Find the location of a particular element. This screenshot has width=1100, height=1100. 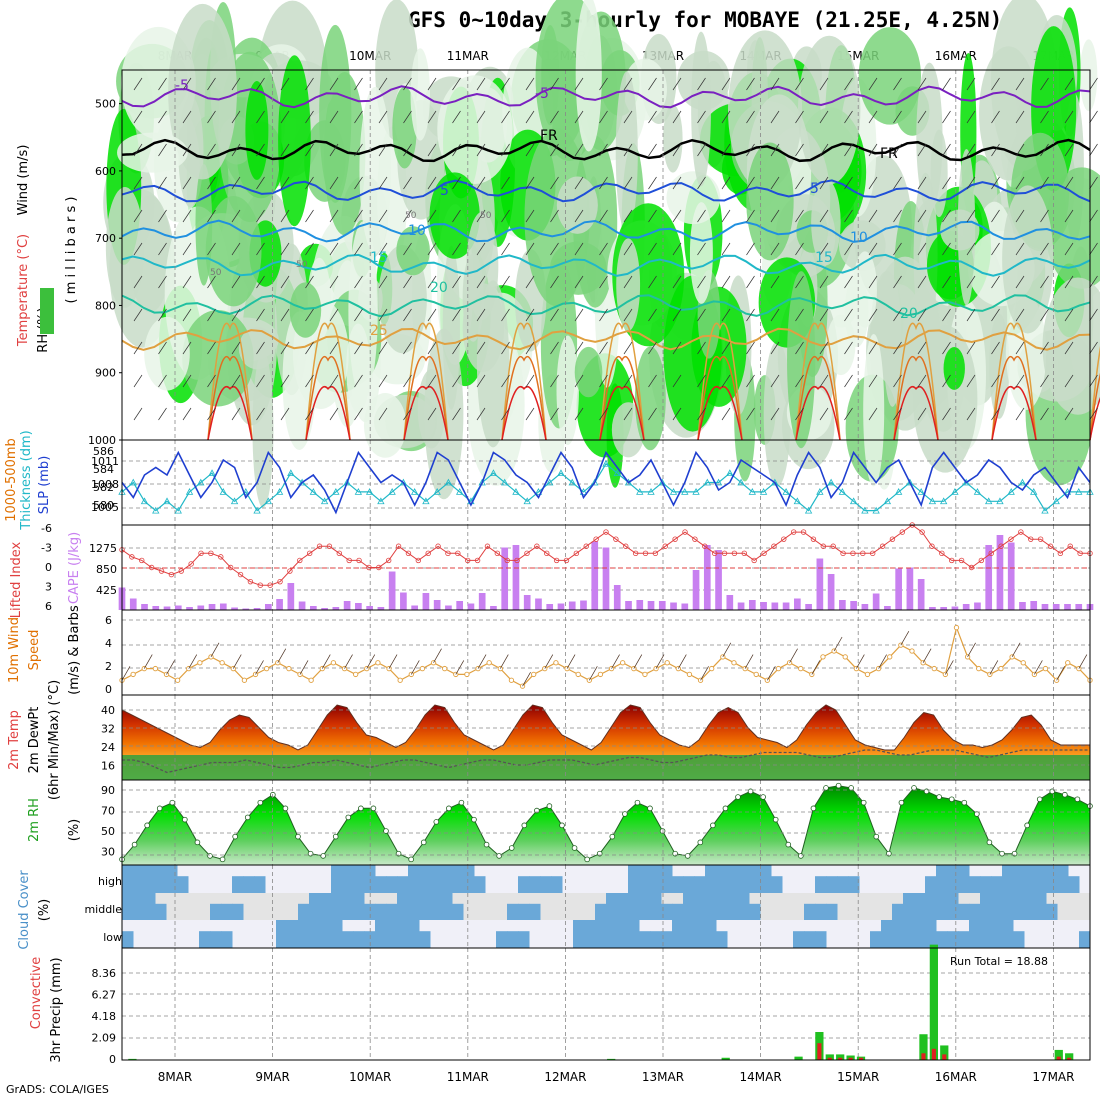

contour-label: 5 is located at coordinates (444, 191).